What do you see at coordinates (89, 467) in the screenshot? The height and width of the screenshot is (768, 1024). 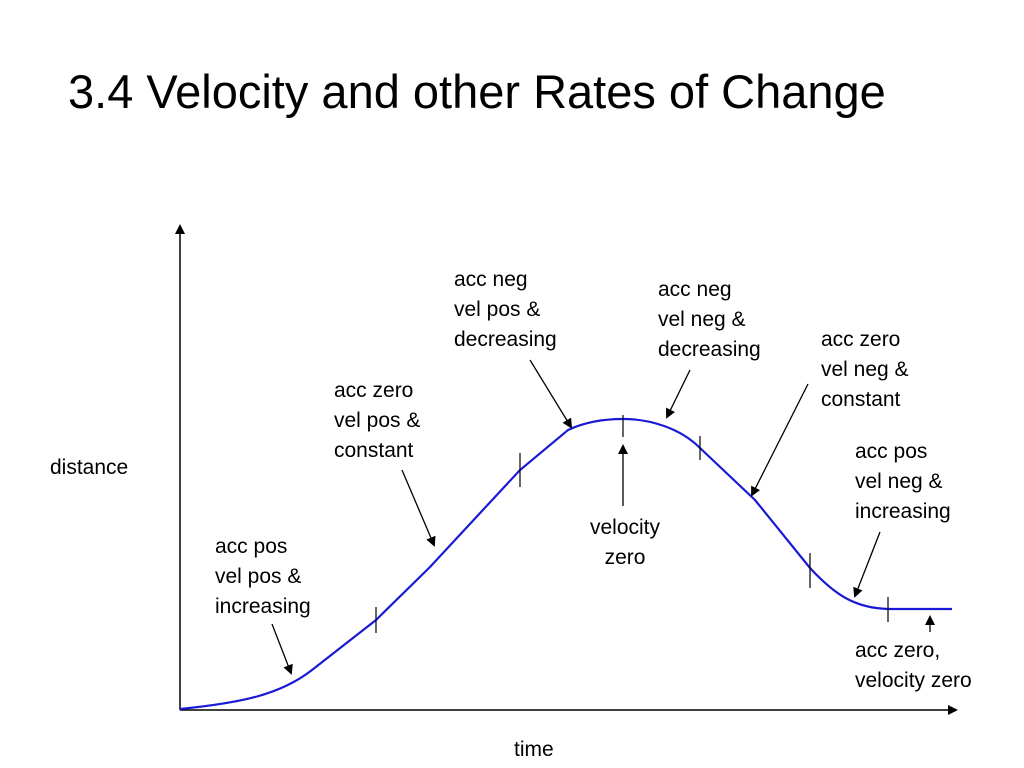 I see `y-axis-label: distance` at bounding box center [89, 467].